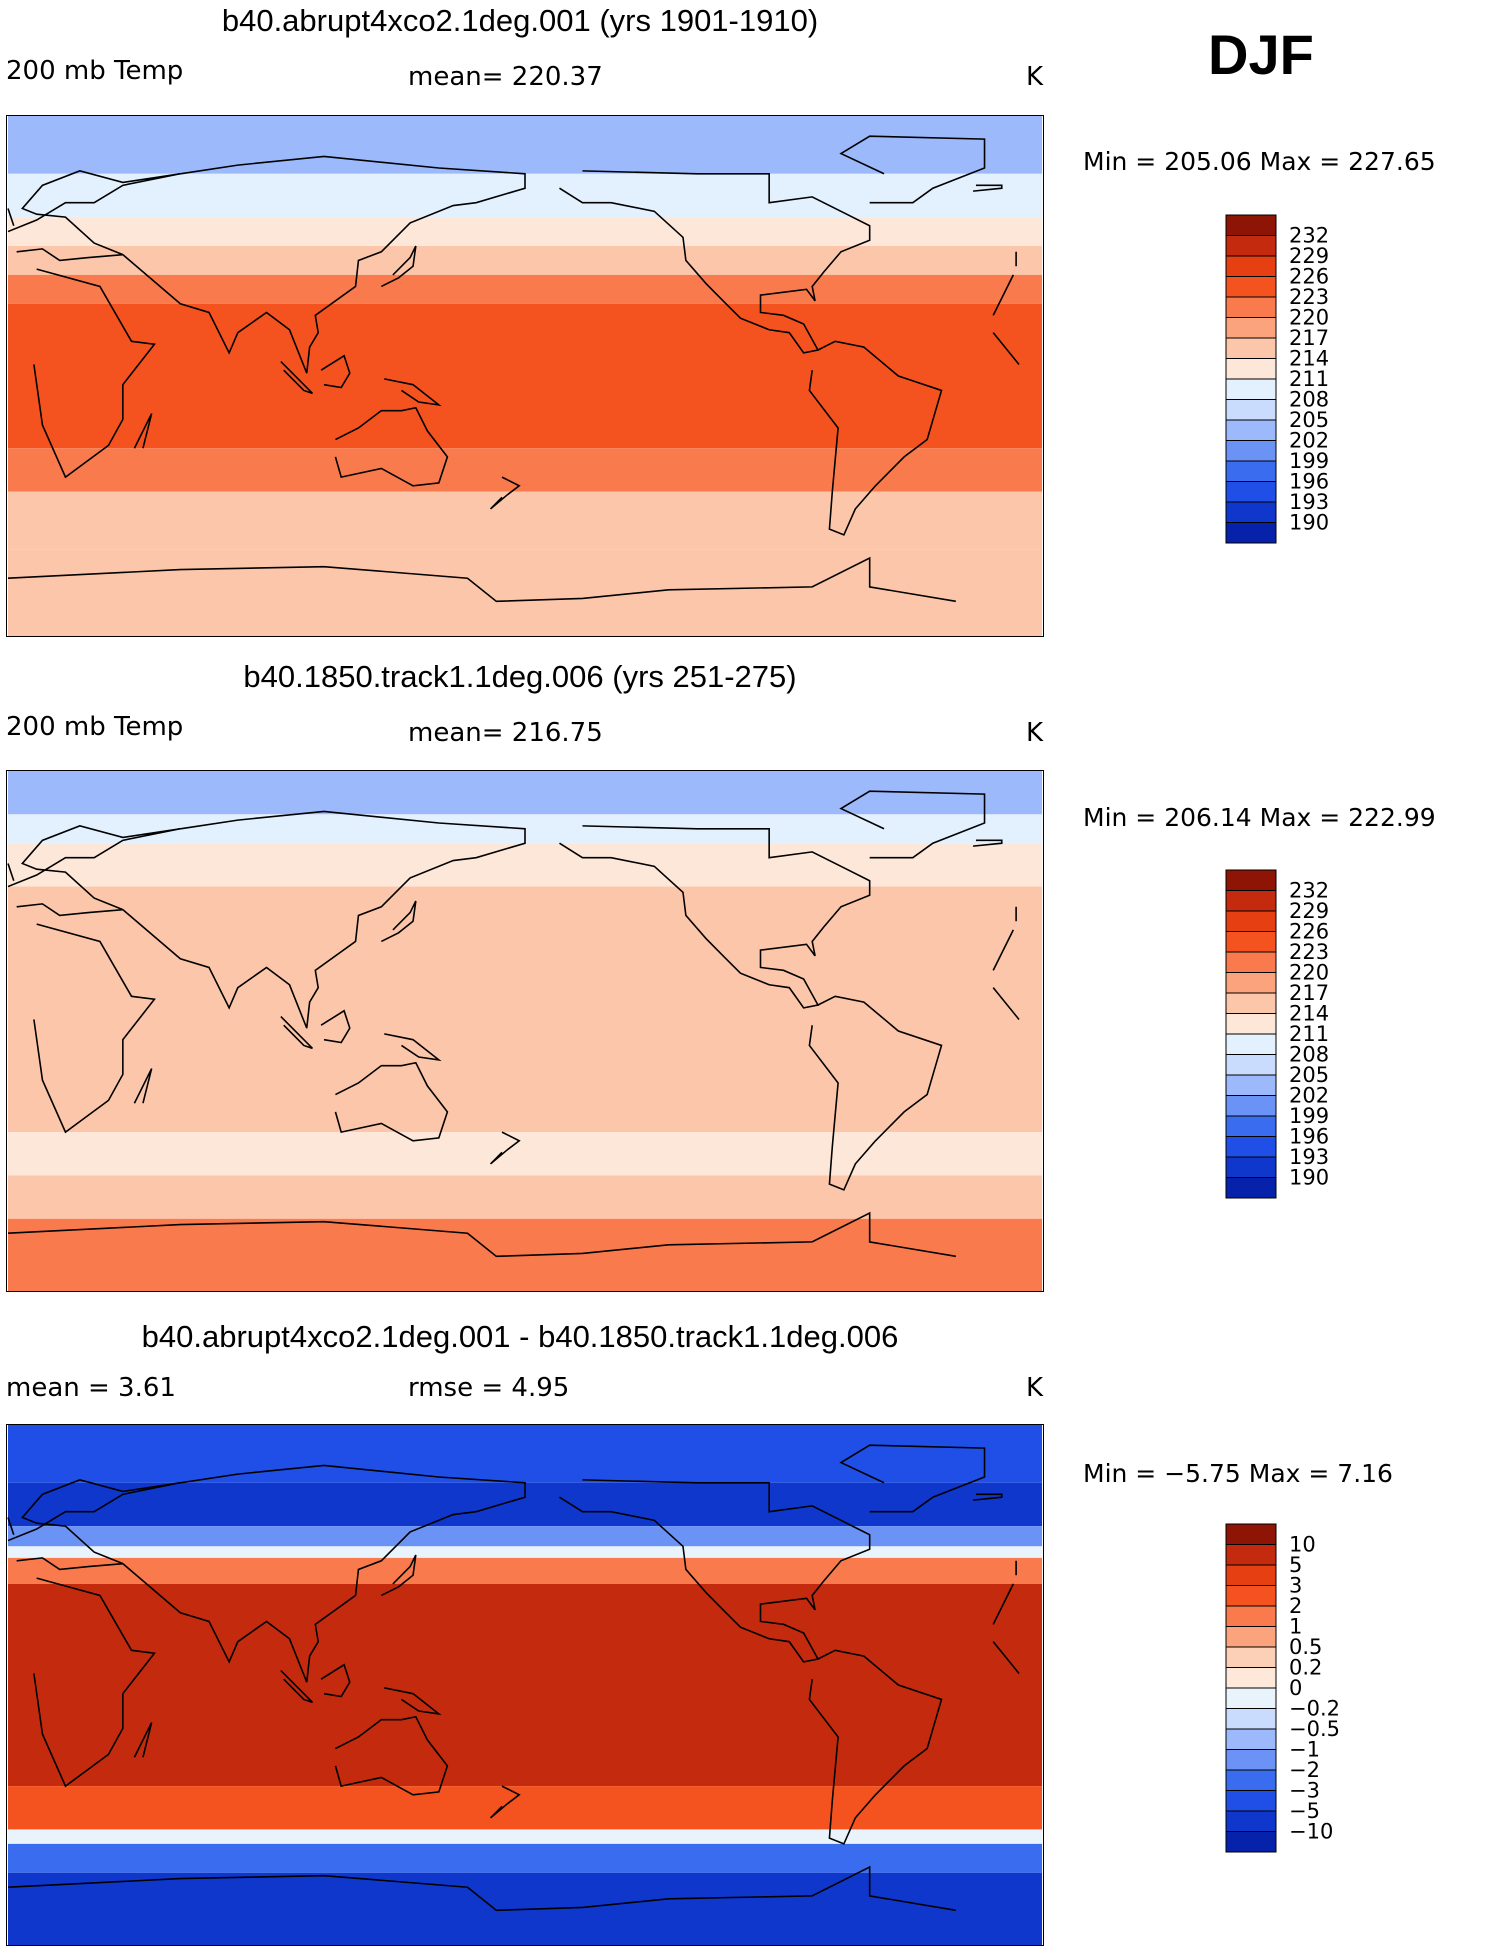 This screenshot has width=1498, height=1951. I want to click on panel-1-units: K, so click(1035, 77).